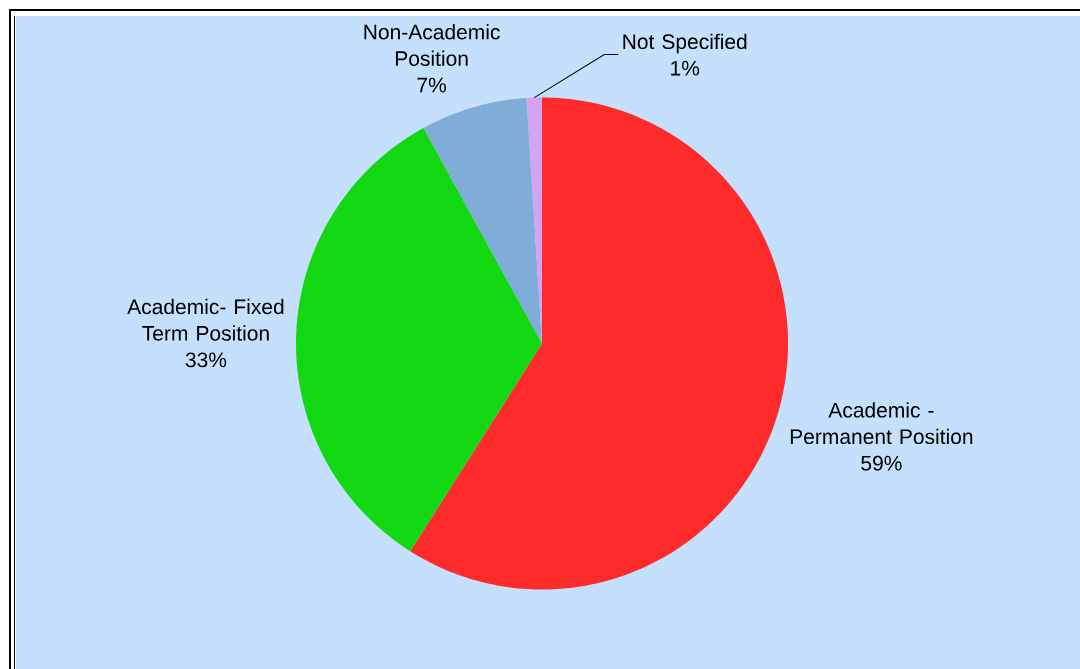 The width and height of the screenshot is (1080, 669). Describe the element at coordinates (685, 68) in the screenshot. I see `data-label: 1%` at that location.